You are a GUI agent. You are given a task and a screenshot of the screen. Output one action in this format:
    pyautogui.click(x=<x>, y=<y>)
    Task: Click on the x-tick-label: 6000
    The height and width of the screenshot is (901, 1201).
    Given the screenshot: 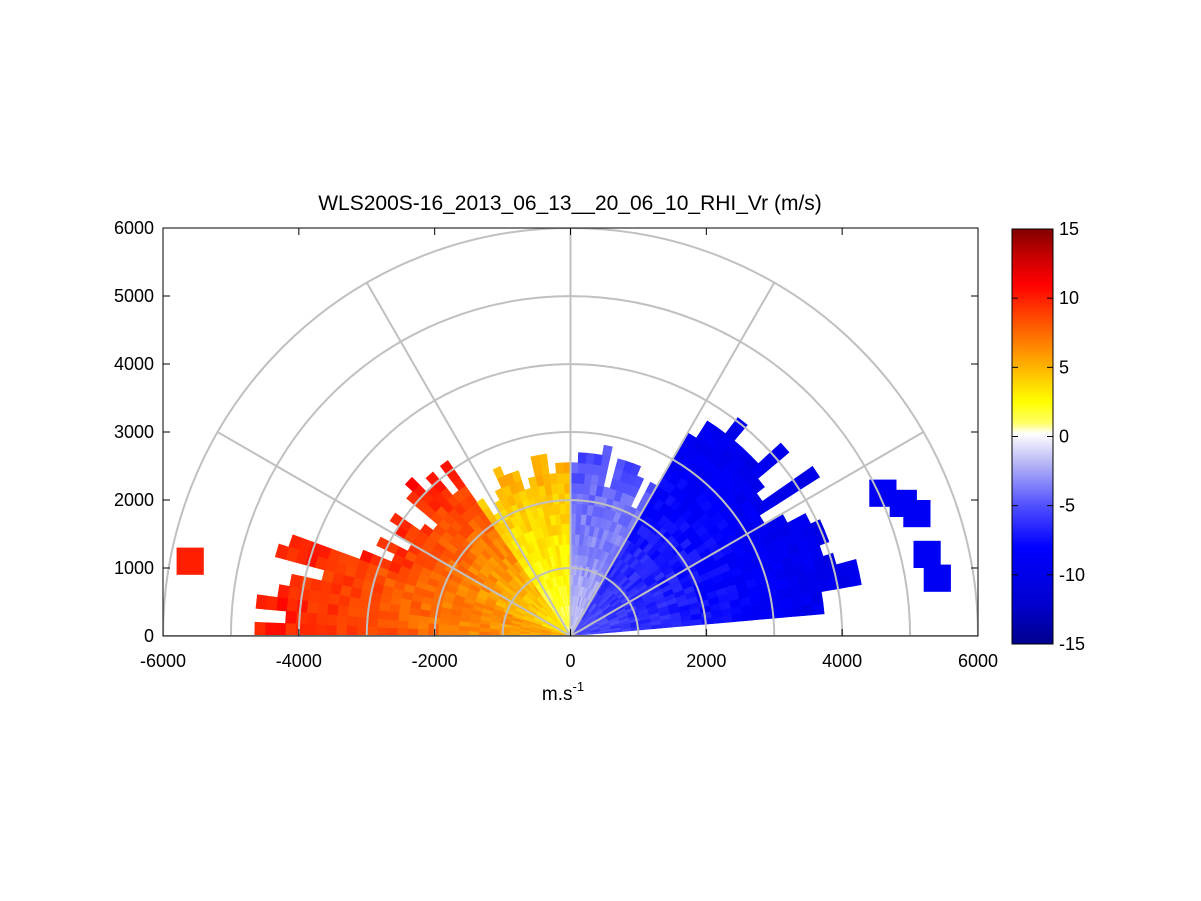 What is the action you would take?
    pyautogui.click(x=978, y=661)
    